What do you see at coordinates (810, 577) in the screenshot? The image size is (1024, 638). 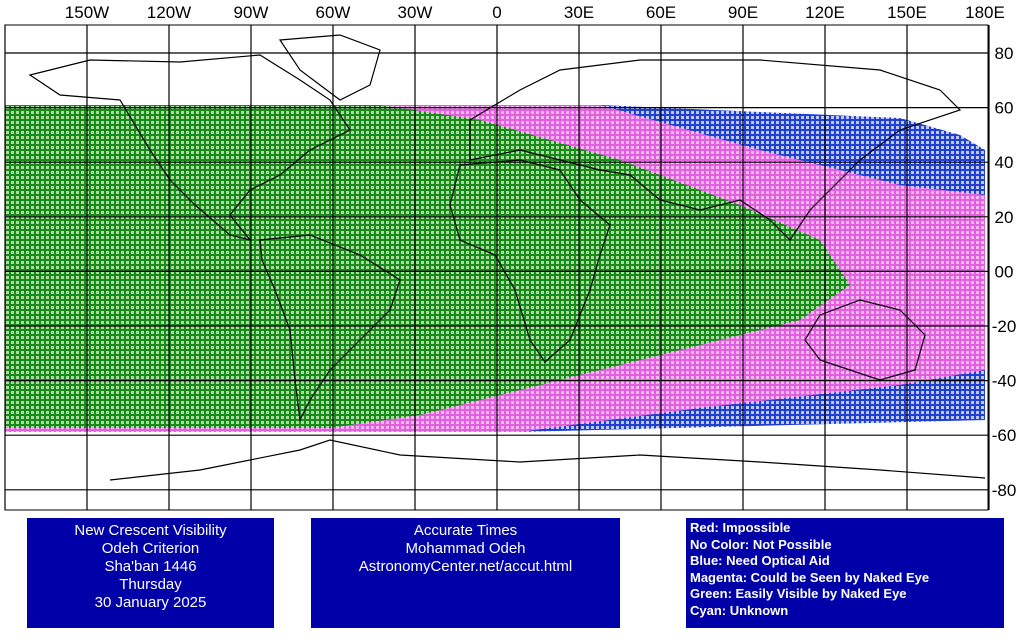 I see `text-line: Magenta: Could be Seen by Naked Eye` at bounding box center [810, 577].